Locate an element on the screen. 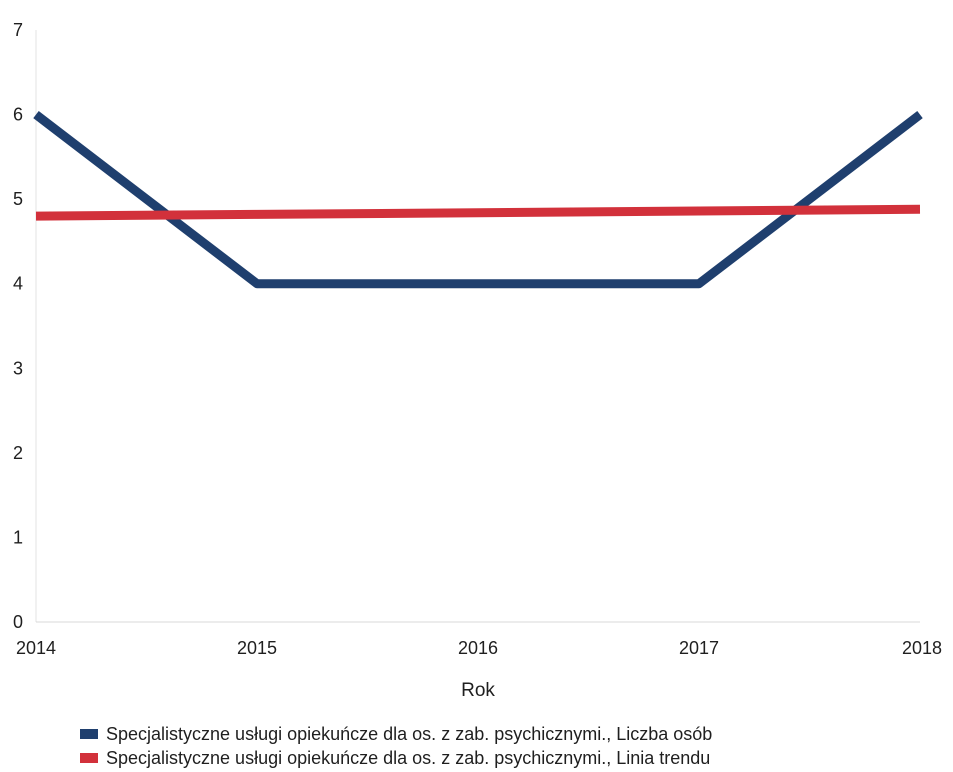 This screenshot has width=953, height=772. legend-swatch-linia-trendu is located at coordinates (89, 758).